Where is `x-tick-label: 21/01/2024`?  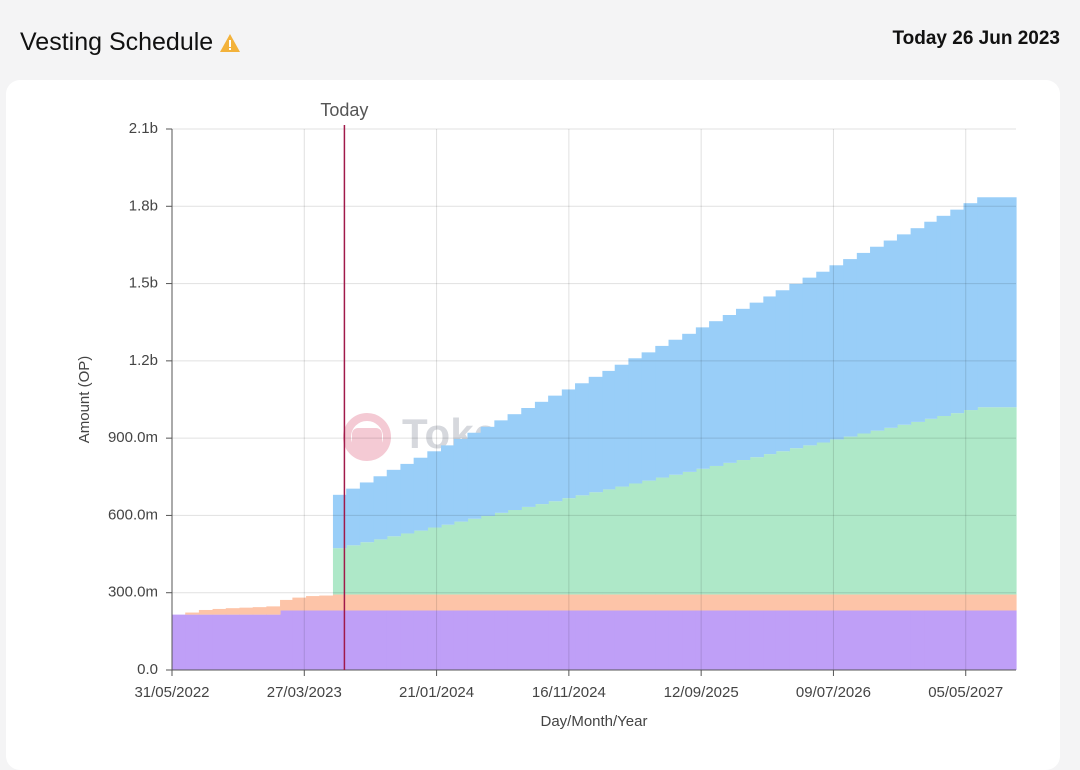
x-tick-label: 21/01/2024 is located at coordinates (436, 692).